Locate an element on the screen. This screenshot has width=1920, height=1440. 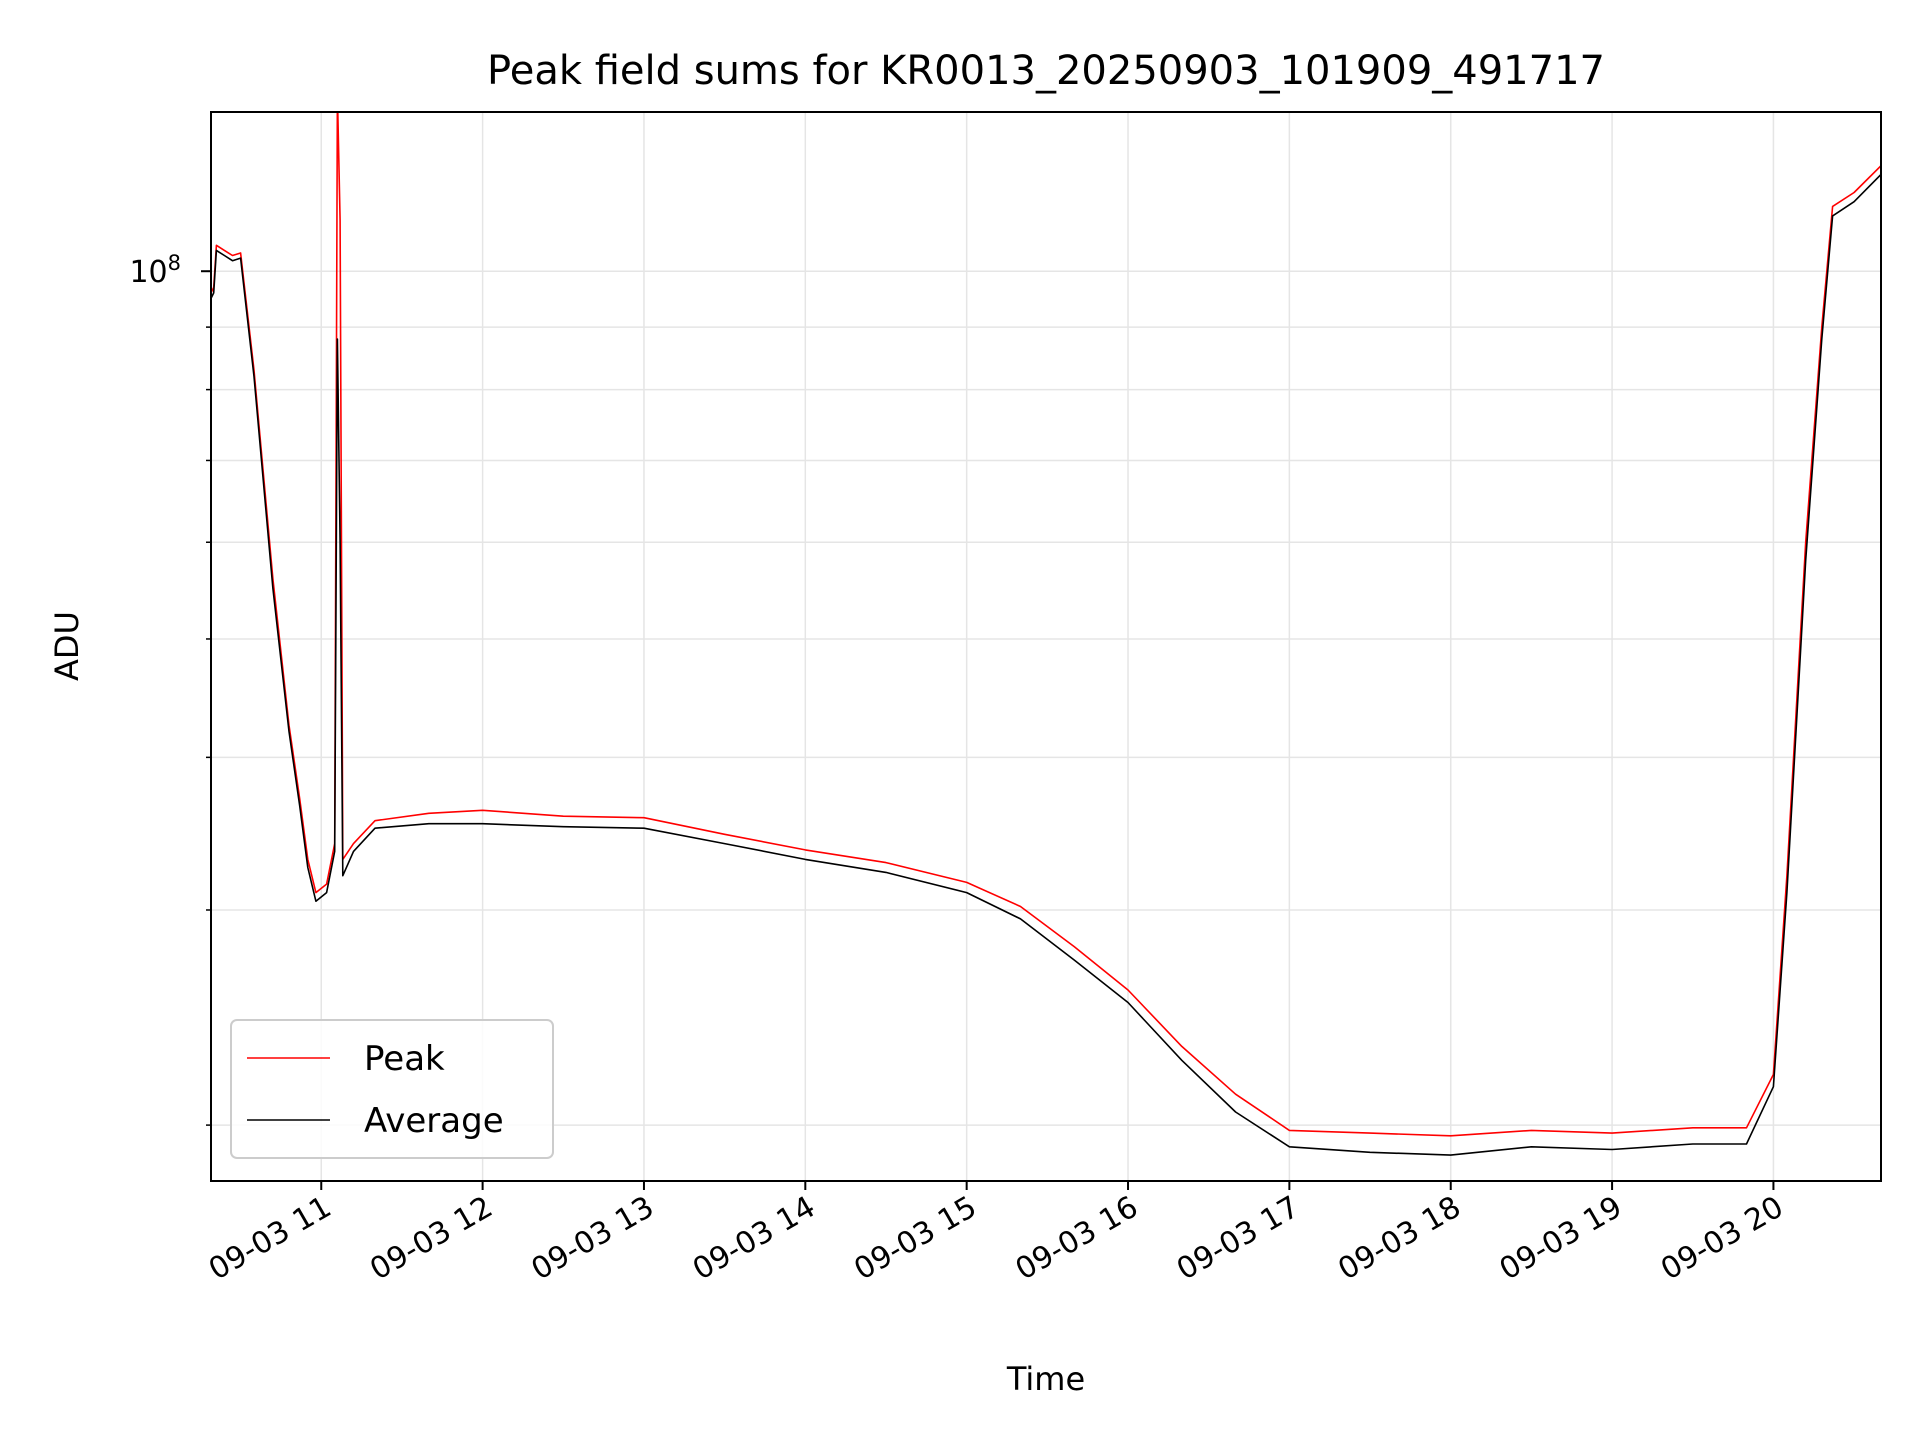
legend: Peak Average is located at coordinates (392, 1089).